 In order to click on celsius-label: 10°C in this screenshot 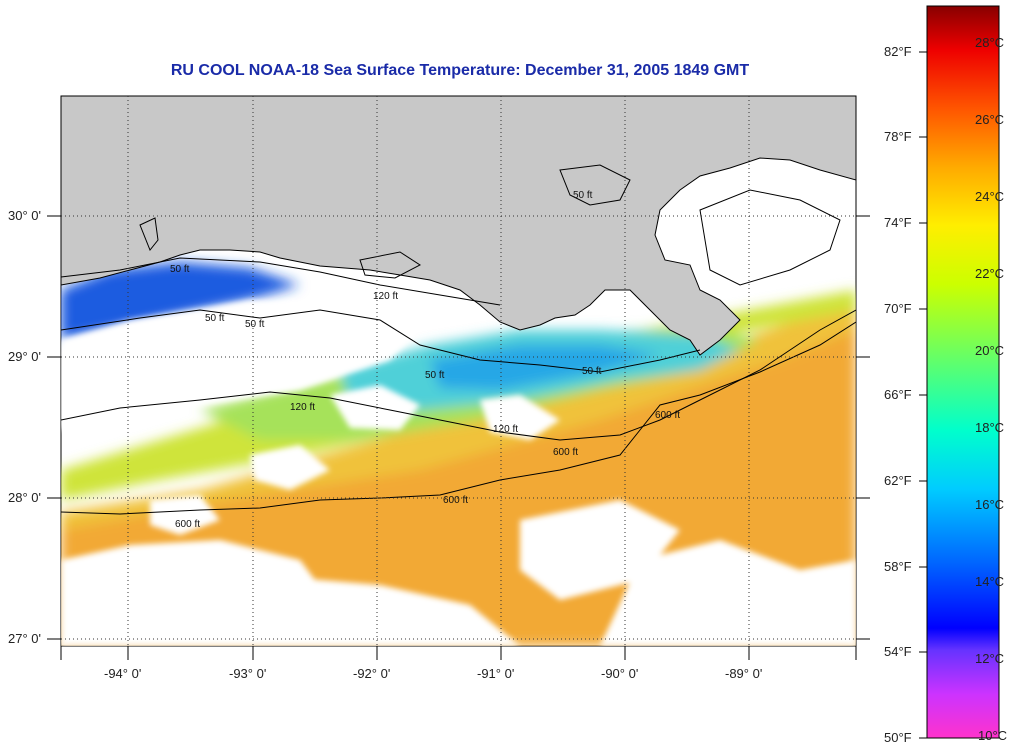, I will do `click(993, 735)`.